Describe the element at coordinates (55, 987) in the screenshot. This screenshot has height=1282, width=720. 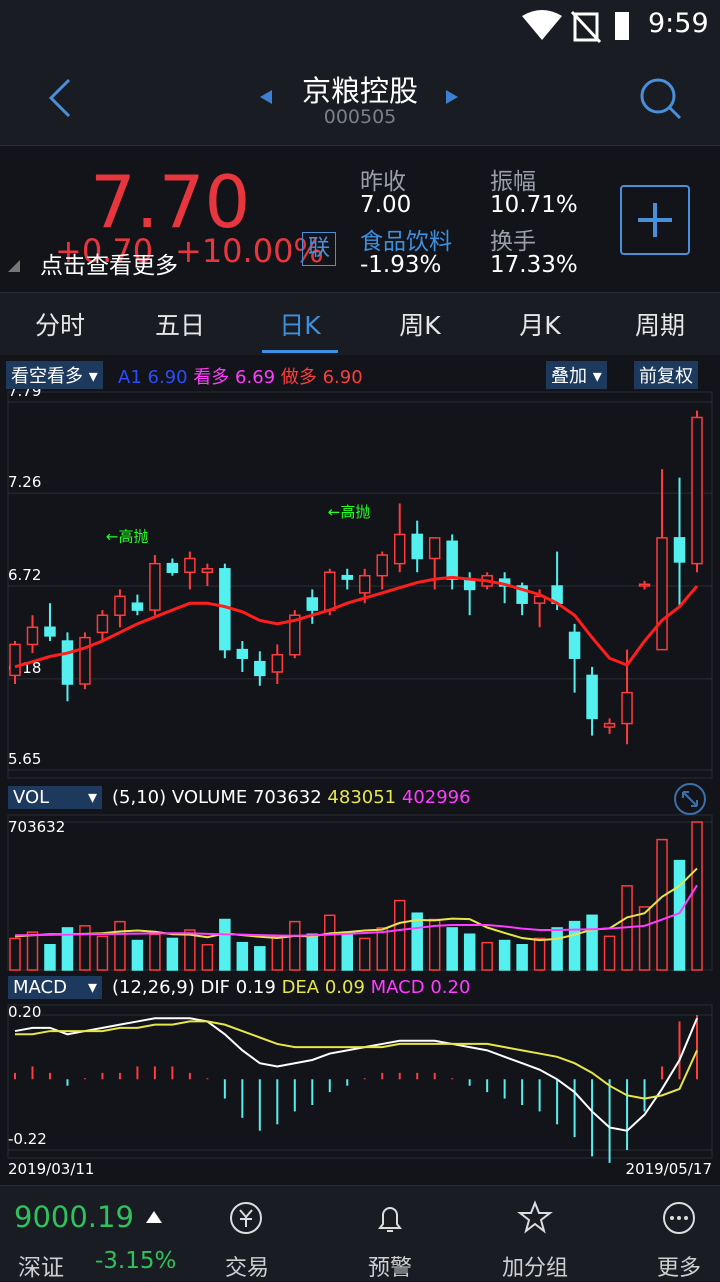
I see `macd-select: MACD ▾` at that location.